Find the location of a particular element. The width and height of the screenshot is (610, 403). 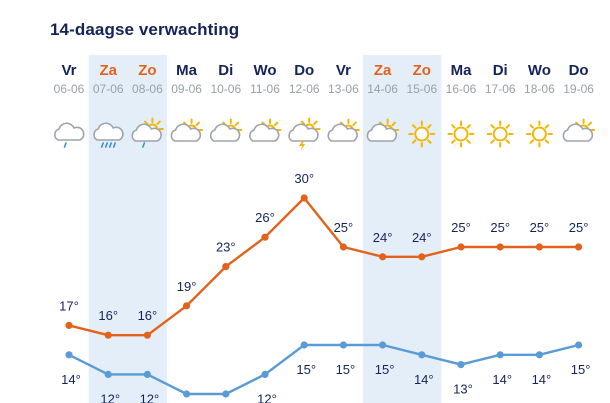

day-date: 15-06 is located at coordinates (421, 89).